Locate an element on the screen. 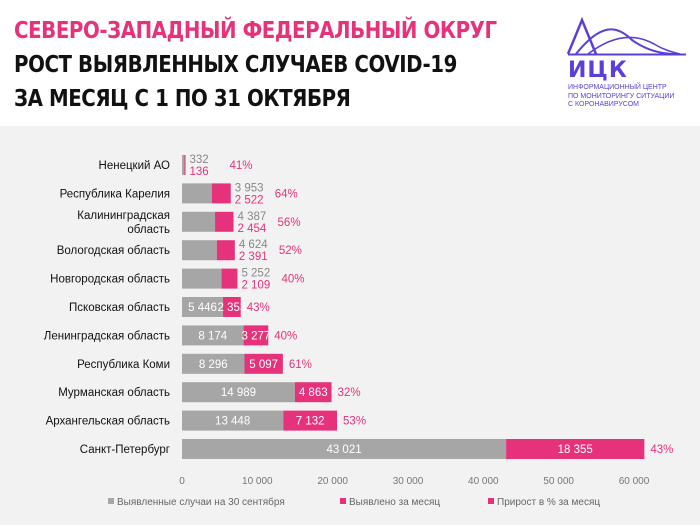 This screenshot has width=700, height=525. pct-label: 41% is located at coordinates (241, 166).